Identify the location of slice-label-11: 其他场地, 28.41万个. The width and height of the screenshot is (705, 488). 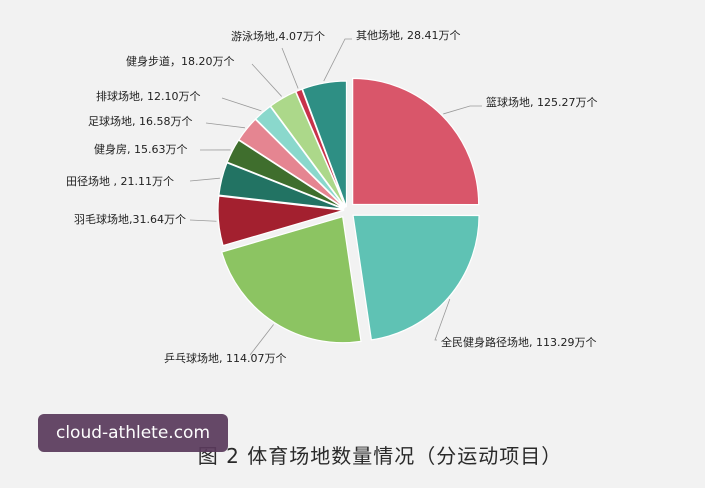
(408, 35).